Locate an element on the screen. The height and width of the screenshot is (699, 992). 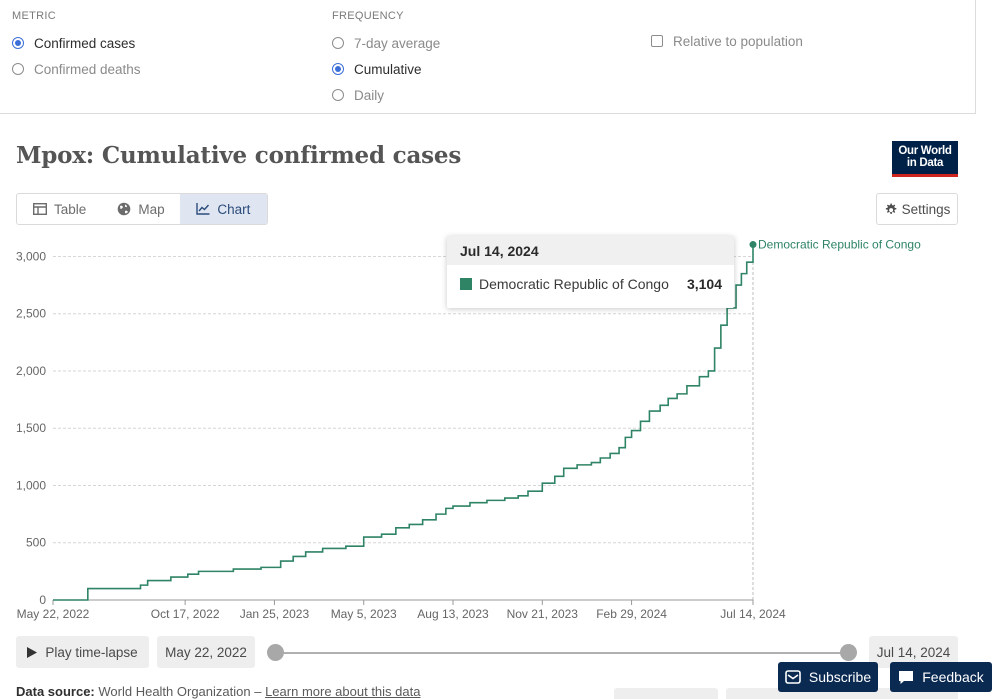
table-icon is located at coordinates (40, 209).